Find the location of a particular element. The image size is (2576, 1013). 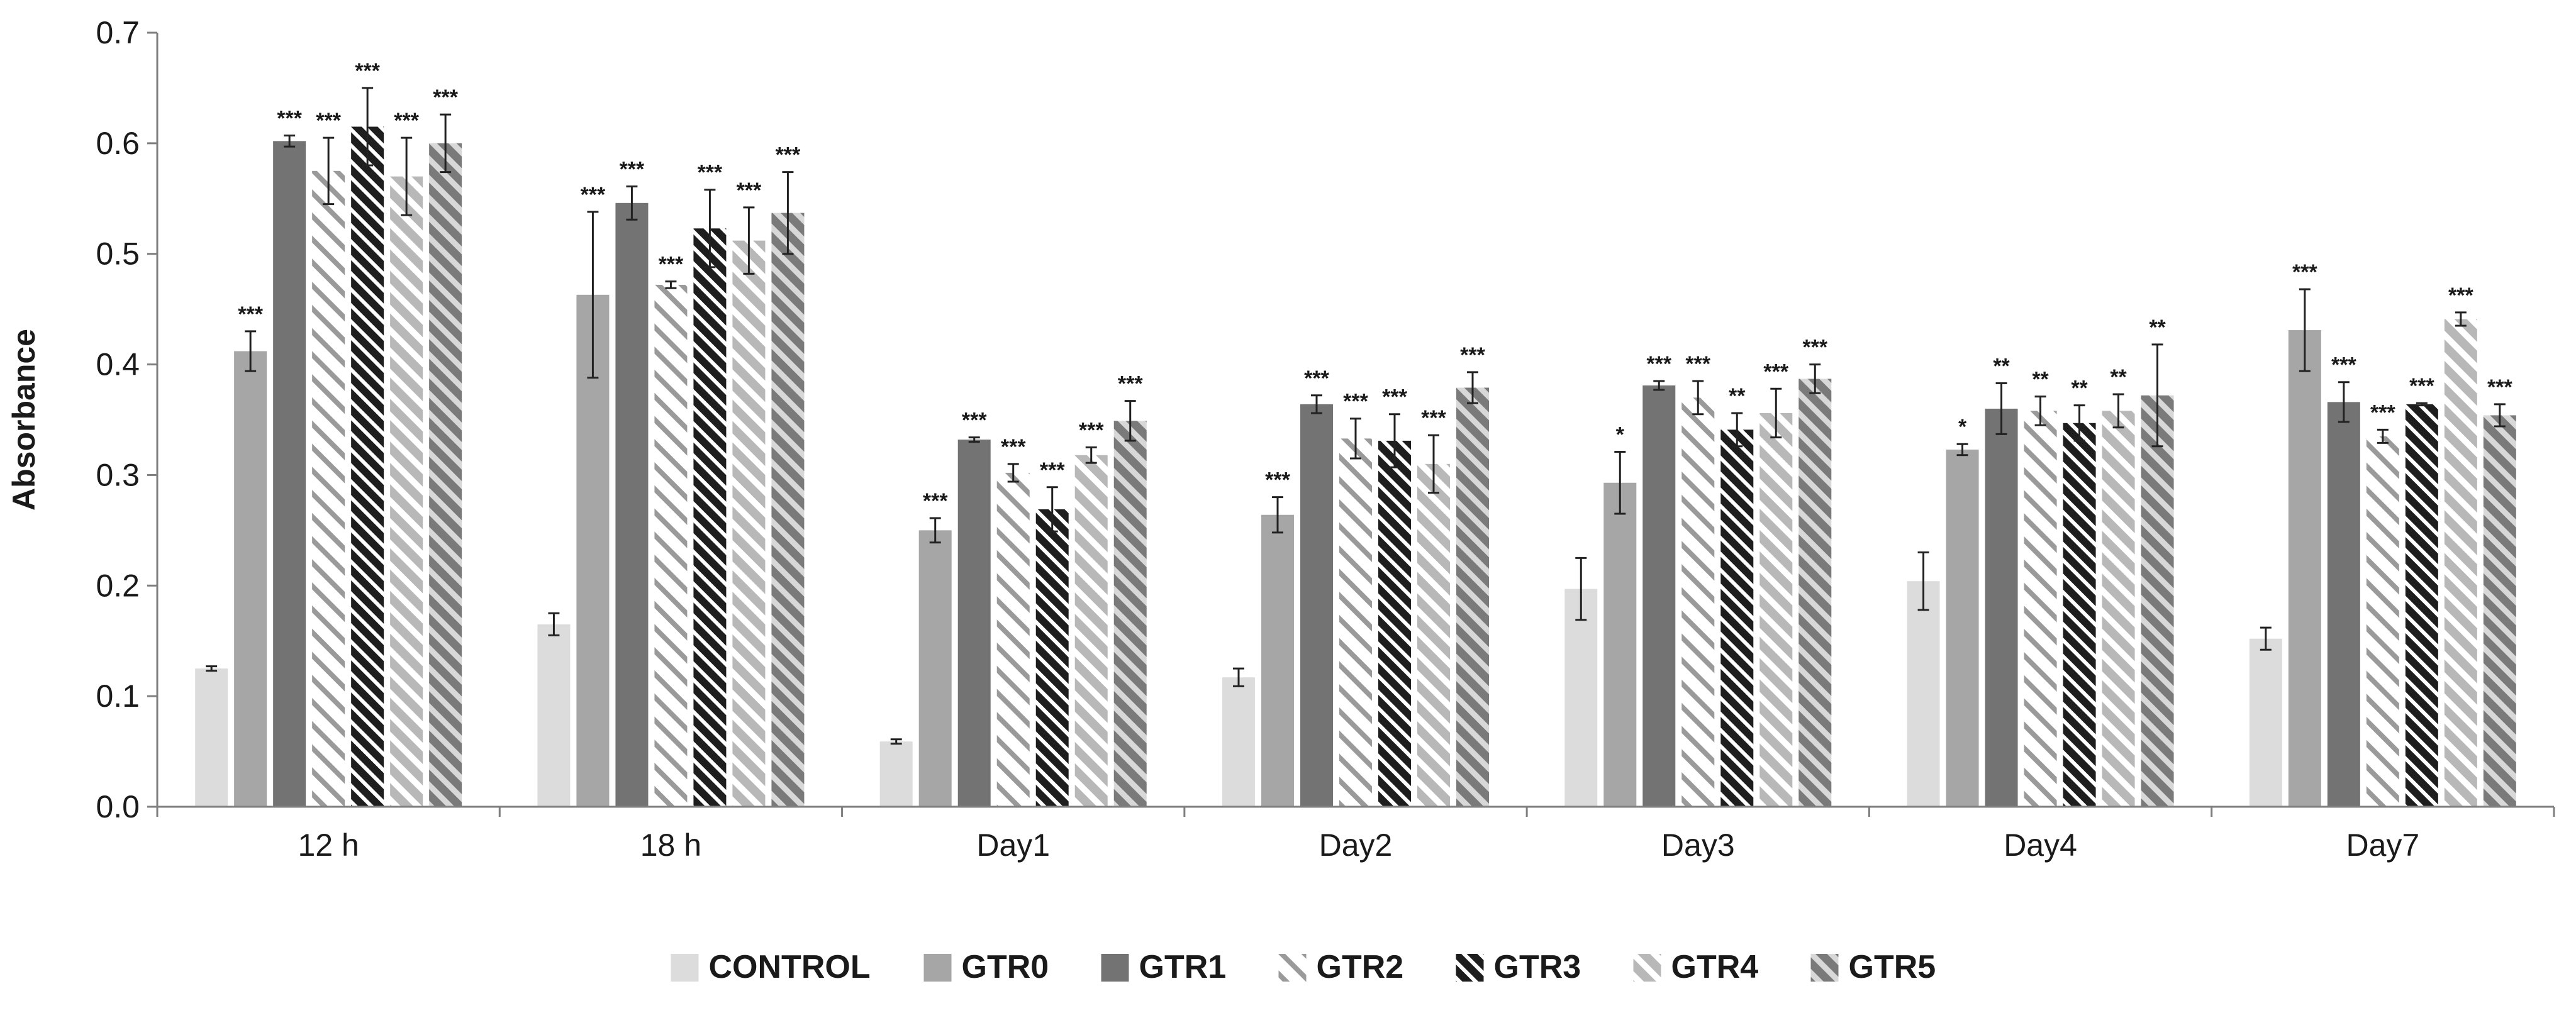

legend-label: CONTROL is located at coordinates (790, 967).